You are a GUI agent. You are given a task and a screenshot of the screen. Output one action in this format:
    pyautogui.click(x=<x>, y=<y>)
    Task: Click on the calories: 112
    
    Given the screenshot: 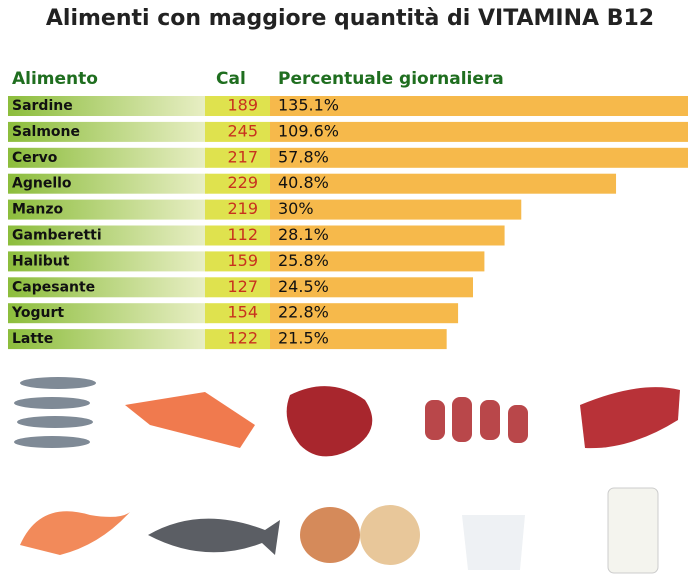 What is the action you would take?
    pyautogui.click(x=242, y=234)
    